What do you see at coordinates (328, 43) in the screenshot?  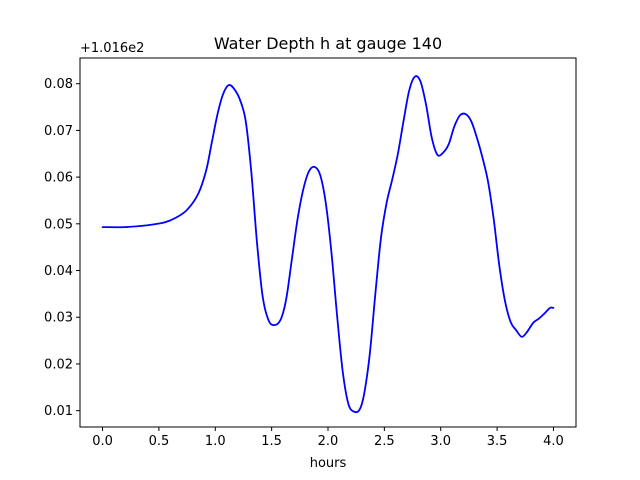 I see `chart-title: Water Depth h at gauge 140` at bounding box center [328, 43].